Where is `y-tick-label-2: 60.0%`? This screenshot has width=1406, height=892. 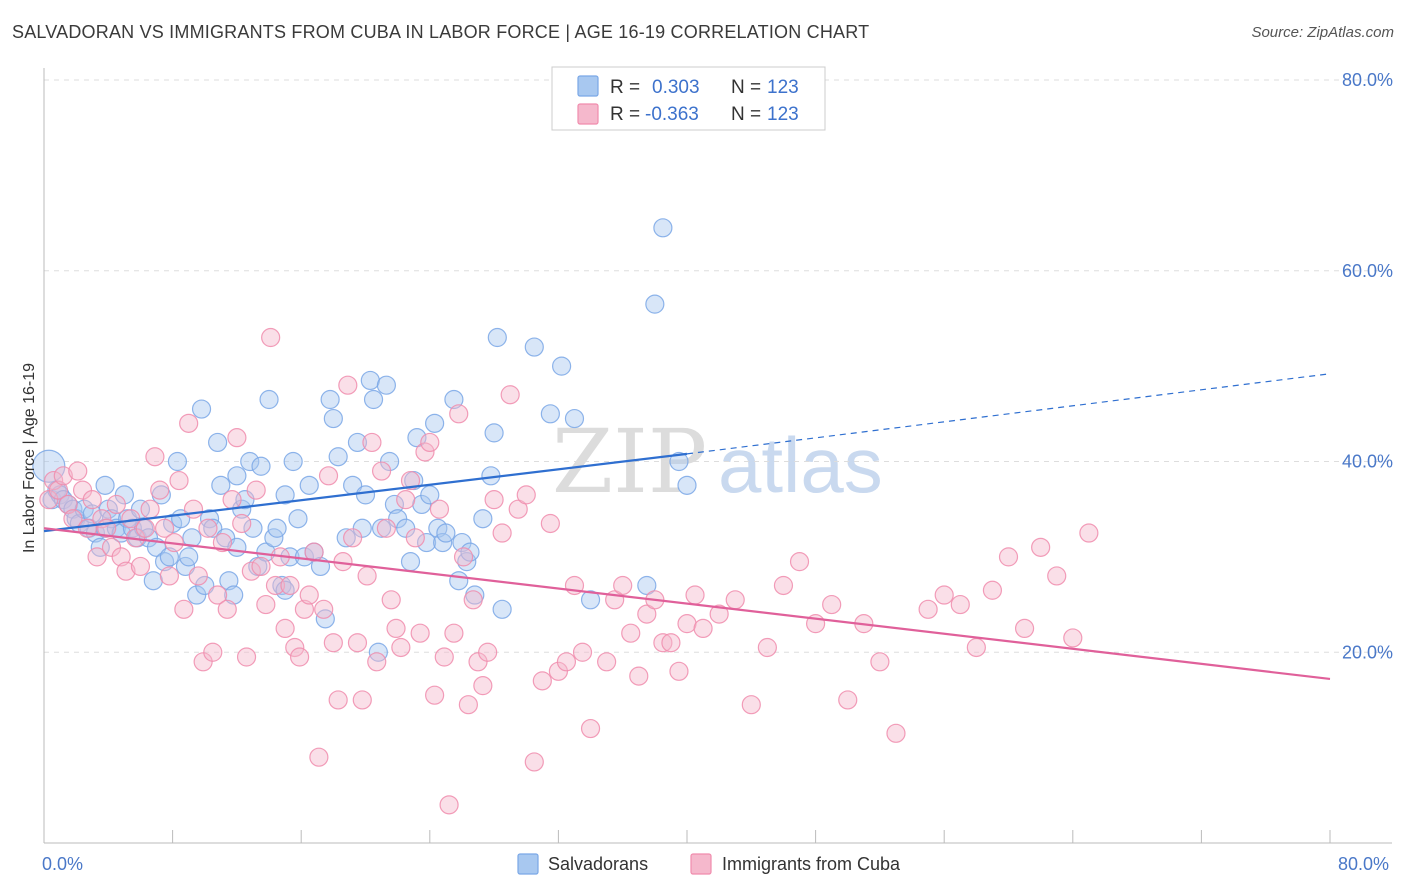
y-tick-label-2: 60.0% is located at coordinates (1367, 271).